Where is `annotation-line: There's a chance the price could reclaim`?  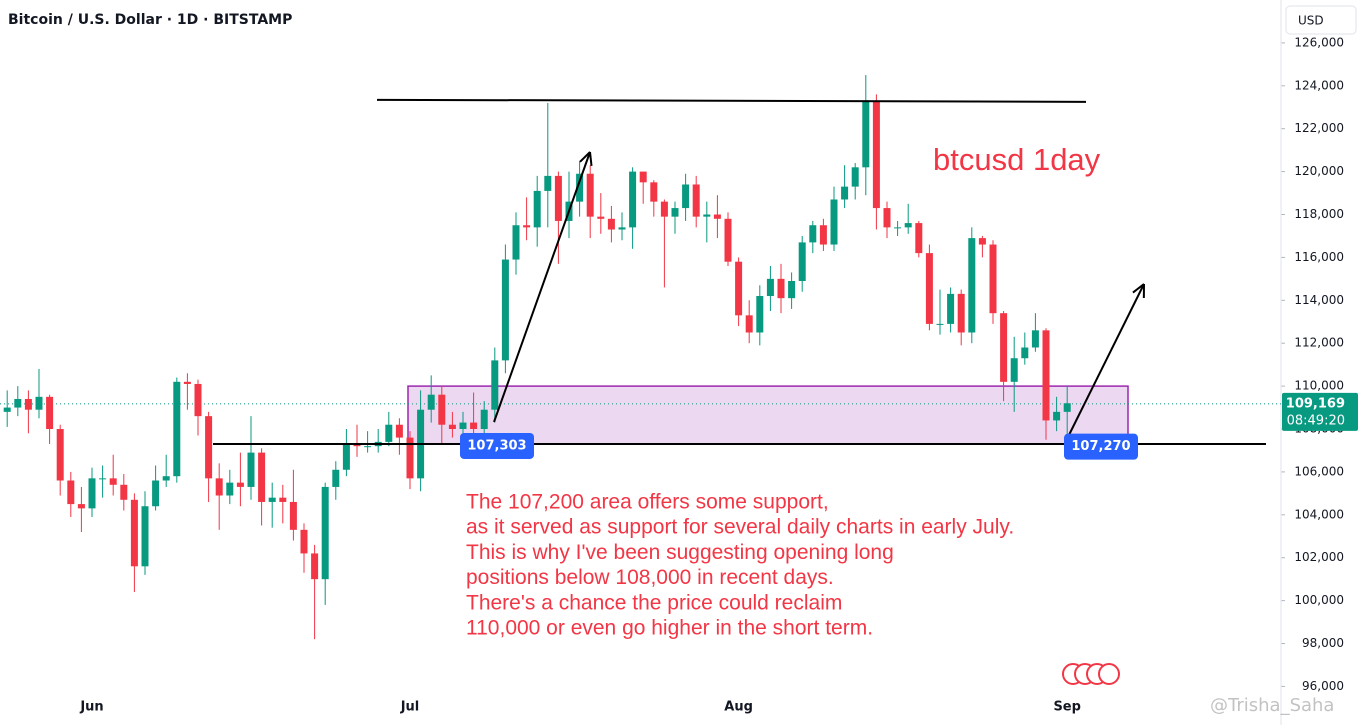 annotation-line: There's a chance the price could reclaim is located at coordinates (654, 602).